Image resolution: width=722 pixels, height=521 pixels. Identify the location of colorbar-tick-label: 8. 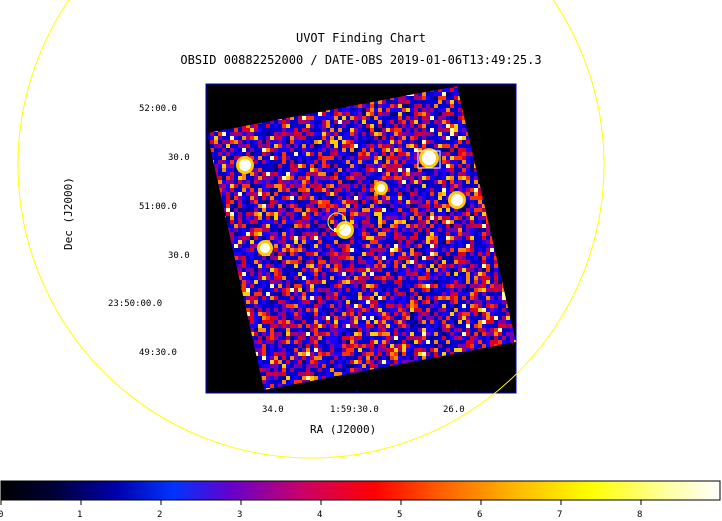
(640, 515).